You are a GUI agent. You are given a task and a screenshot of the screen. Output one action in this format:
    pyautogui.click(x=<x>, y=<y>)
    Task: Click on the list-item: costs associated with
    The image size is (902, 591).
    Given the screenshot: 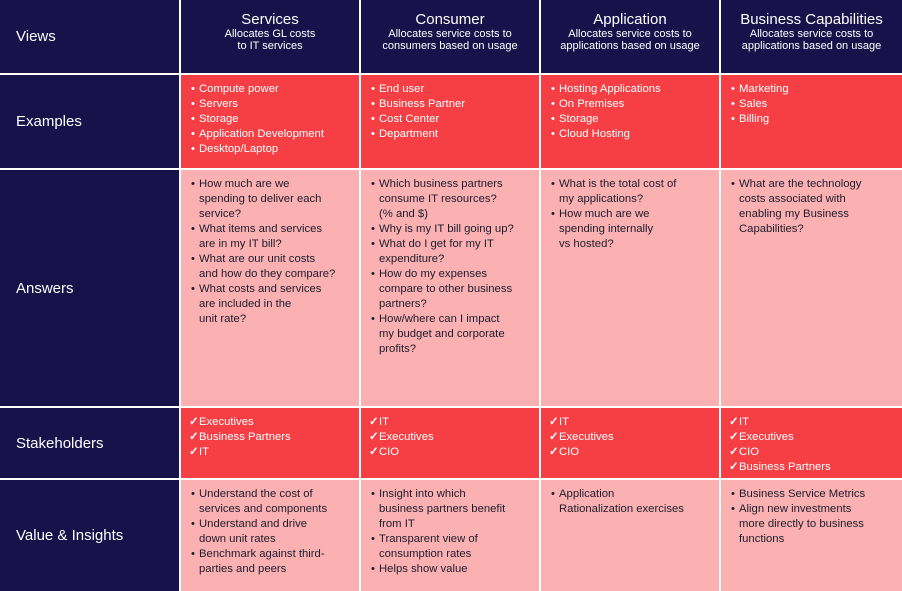 What is the action you would take?
    pyautogui.click(x=792, y=199)
    